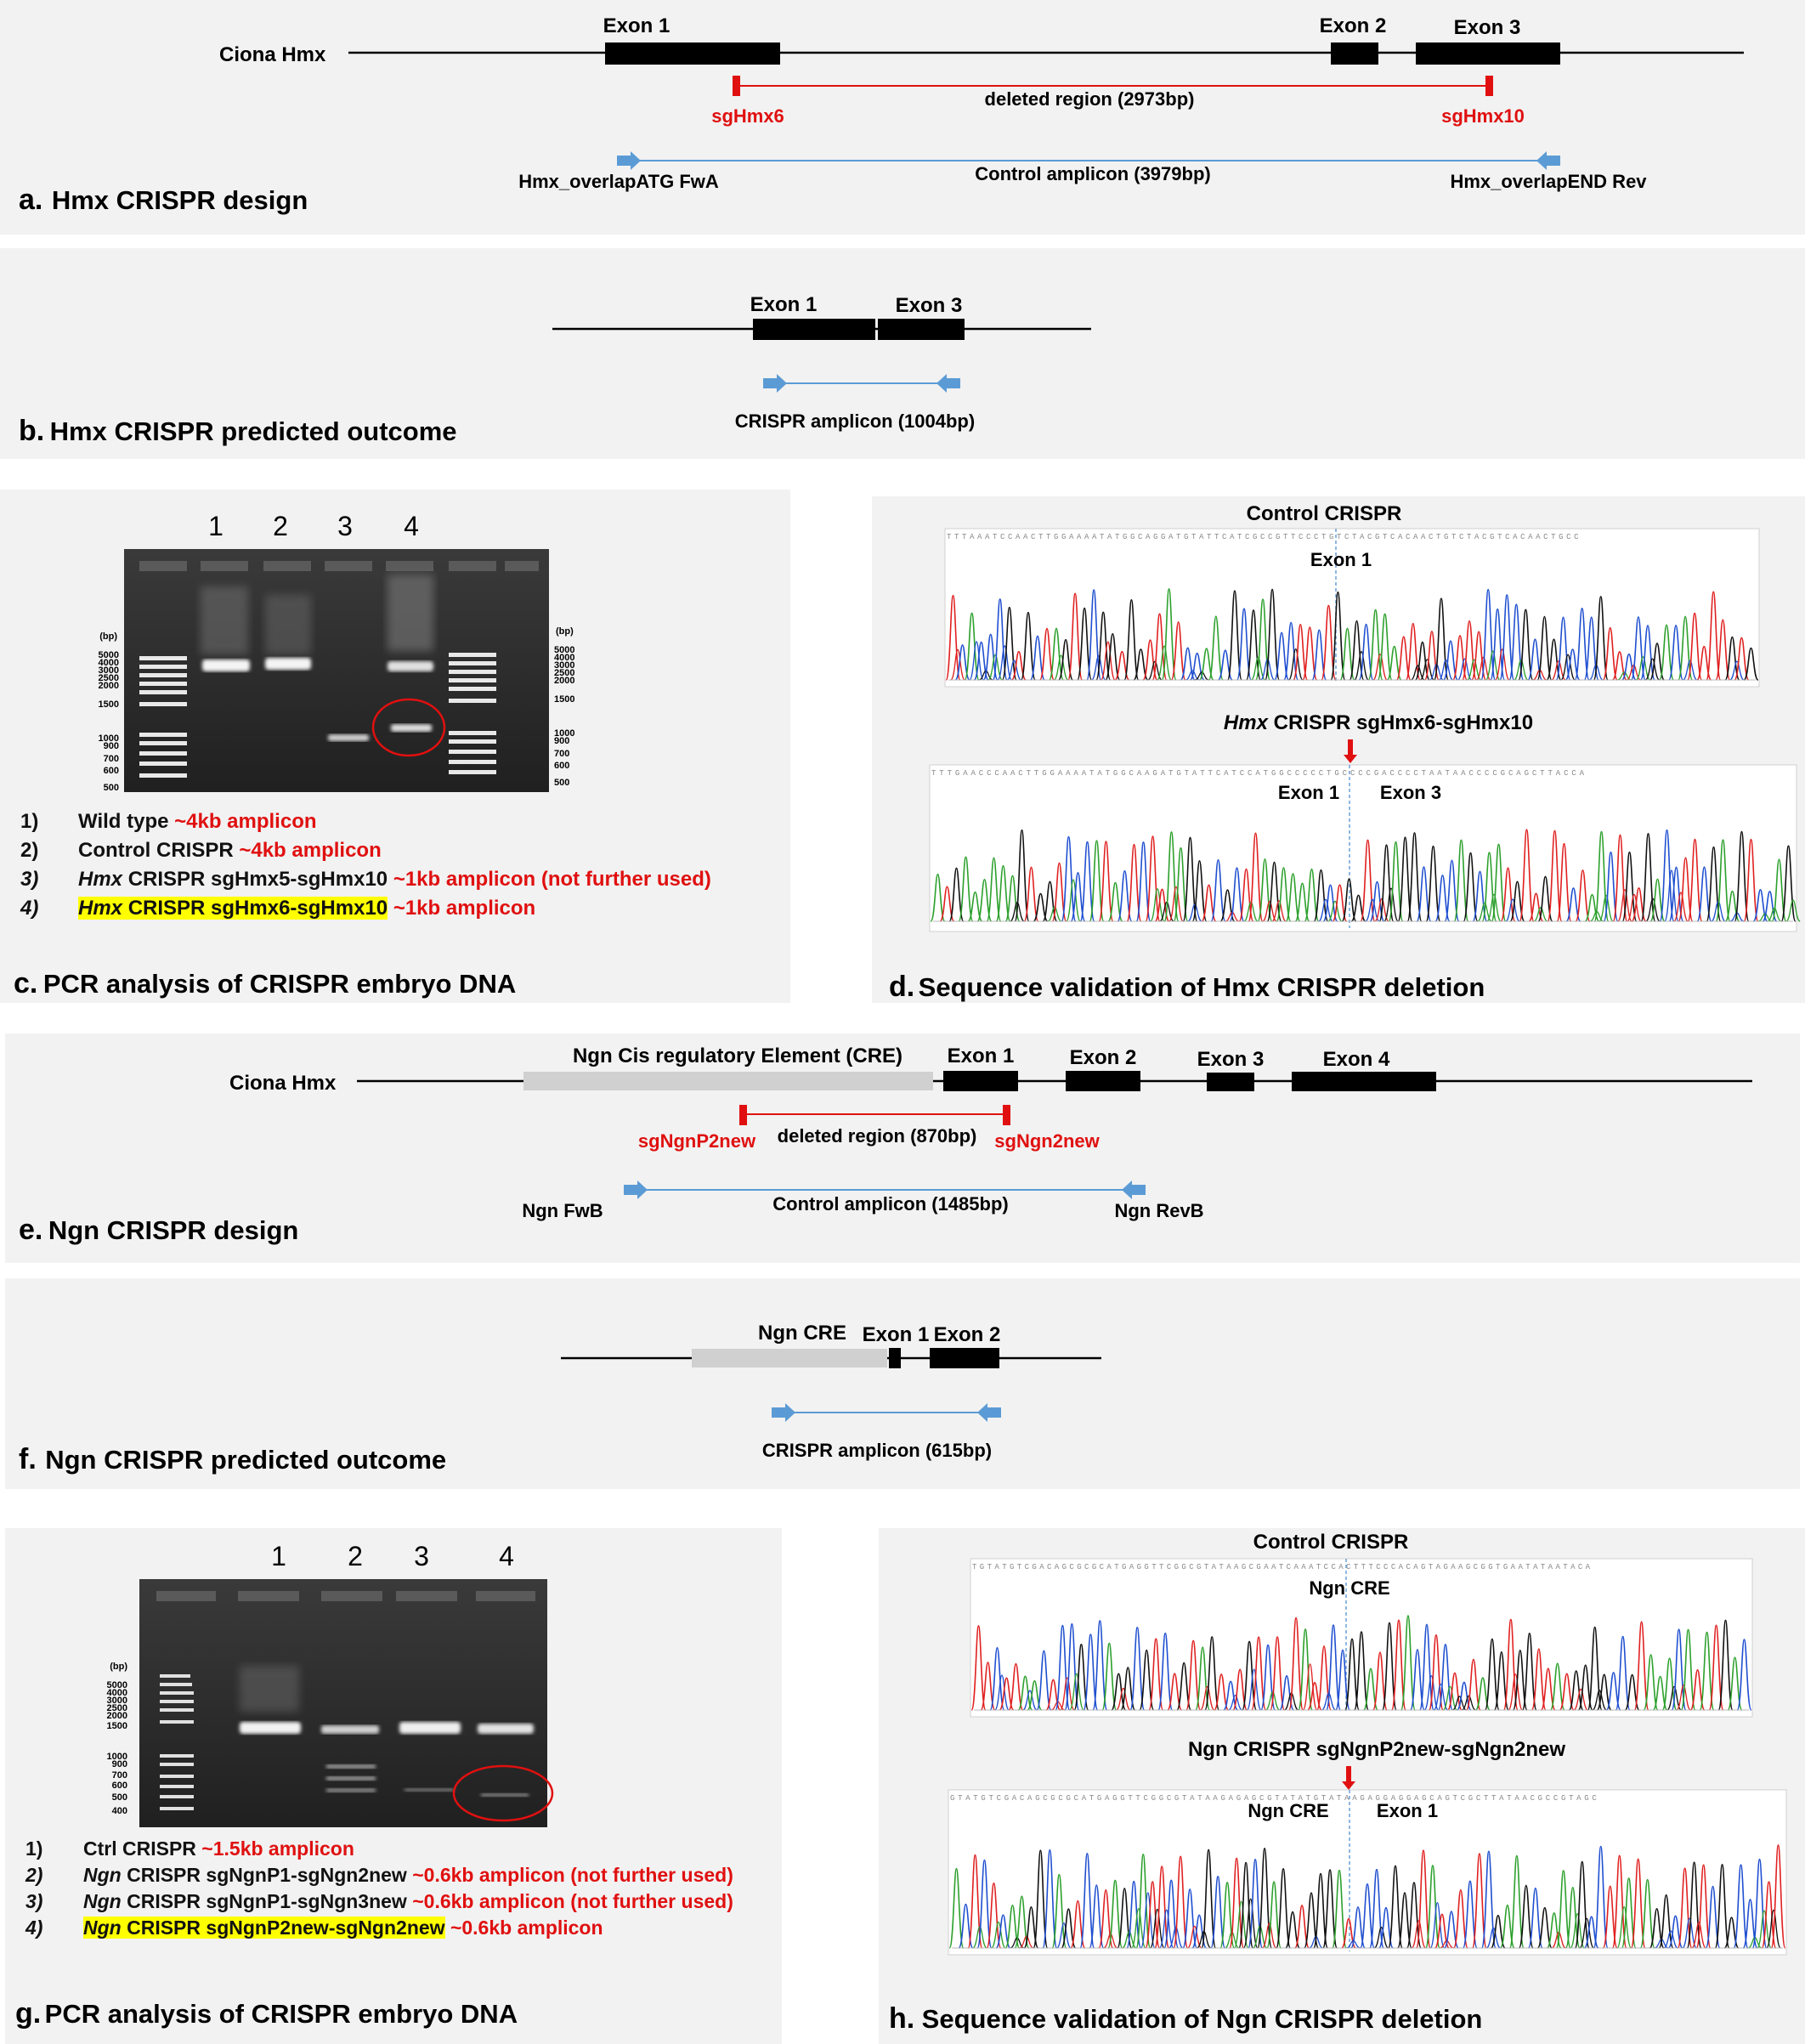 Image resolution: width=1805 pixels, height=2044 pixels. I want to click on legend-num: 1), so click(34, 1848).